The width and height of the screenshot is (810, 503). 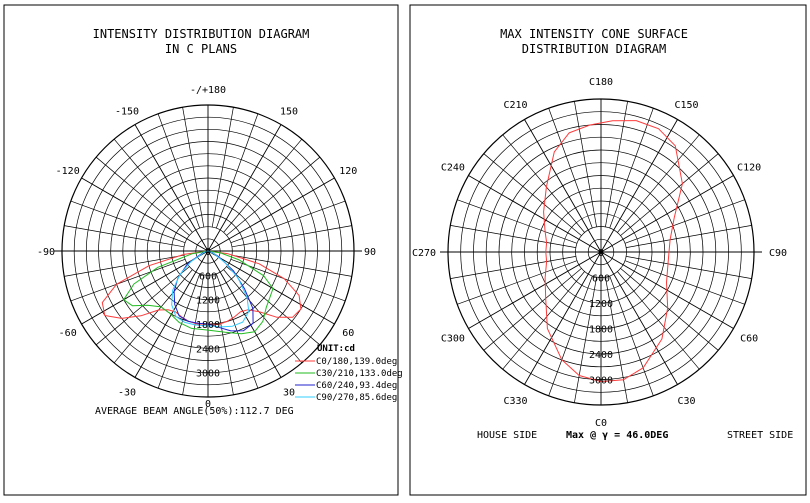 I want to click on angle-label: C210, so click(x=515, y=105).